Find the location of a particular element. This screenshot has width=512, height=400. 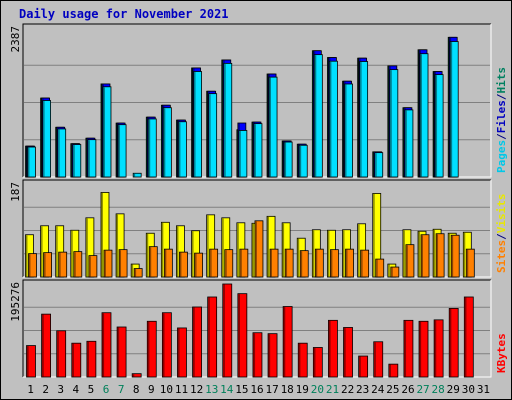

day-label: 14 is located at coordinates (227, 389).